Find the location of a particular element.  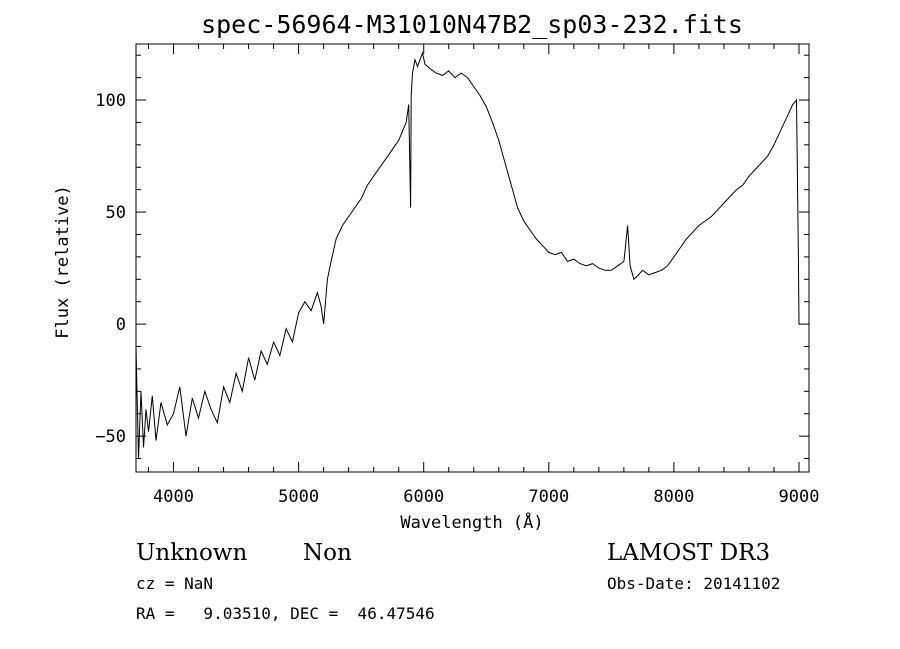

x-tick-label: 9000 is located at coordinates (799, 497).